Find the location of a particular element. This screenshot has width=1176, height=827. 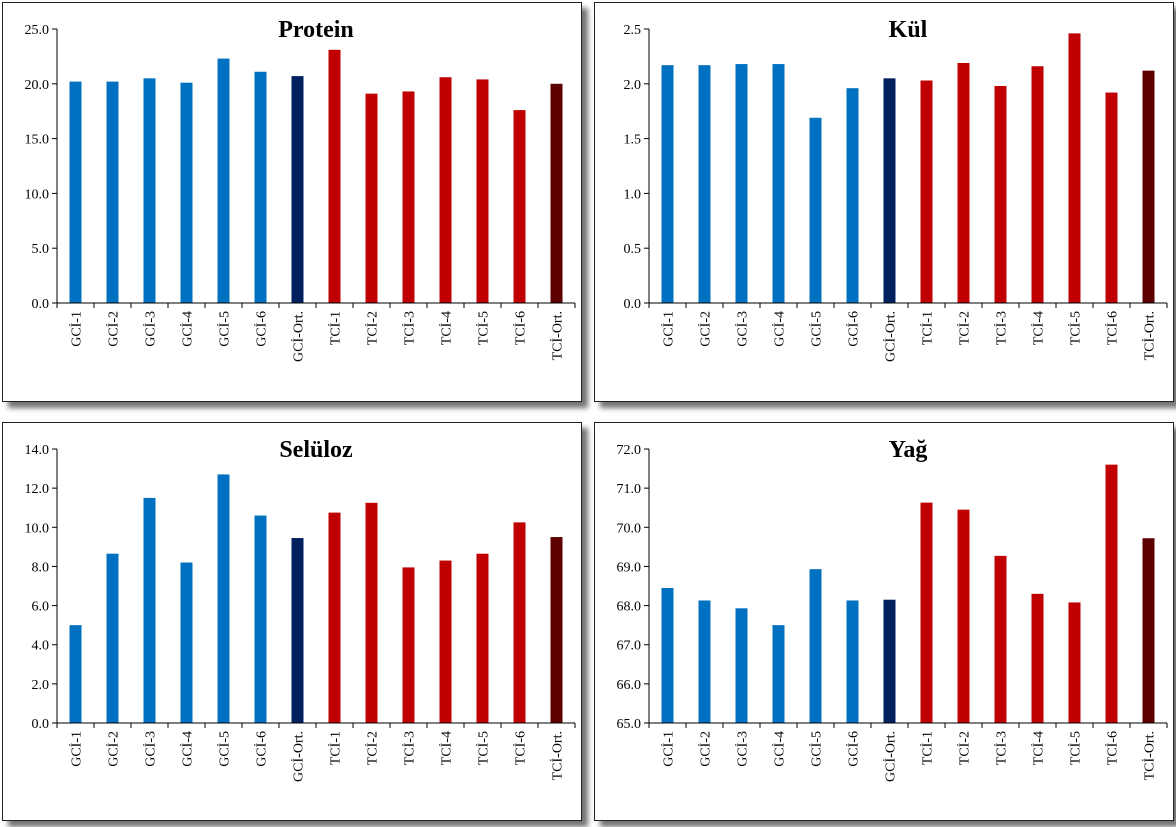

y-tick-label: 71.0 is located at coordinates (629, 489).